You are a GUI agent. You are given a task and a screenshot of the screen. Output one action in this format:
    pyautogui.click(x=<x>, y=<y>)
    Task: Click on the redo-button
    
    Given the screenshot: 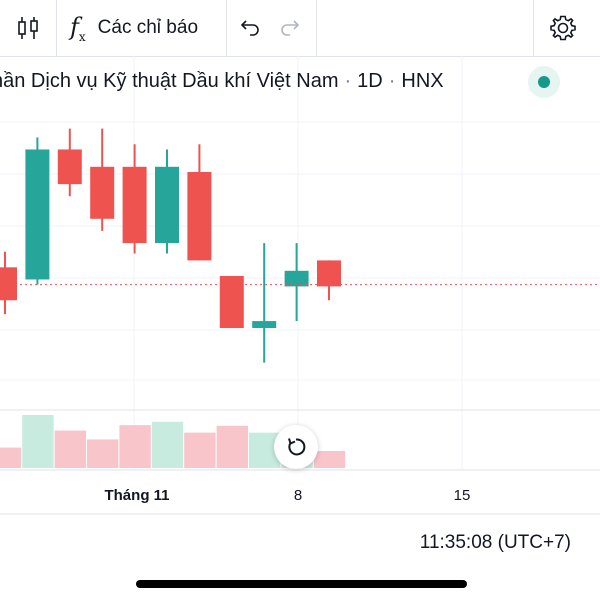 What is the action you would take?
    pyautogui.click(x=290, y=28)
    